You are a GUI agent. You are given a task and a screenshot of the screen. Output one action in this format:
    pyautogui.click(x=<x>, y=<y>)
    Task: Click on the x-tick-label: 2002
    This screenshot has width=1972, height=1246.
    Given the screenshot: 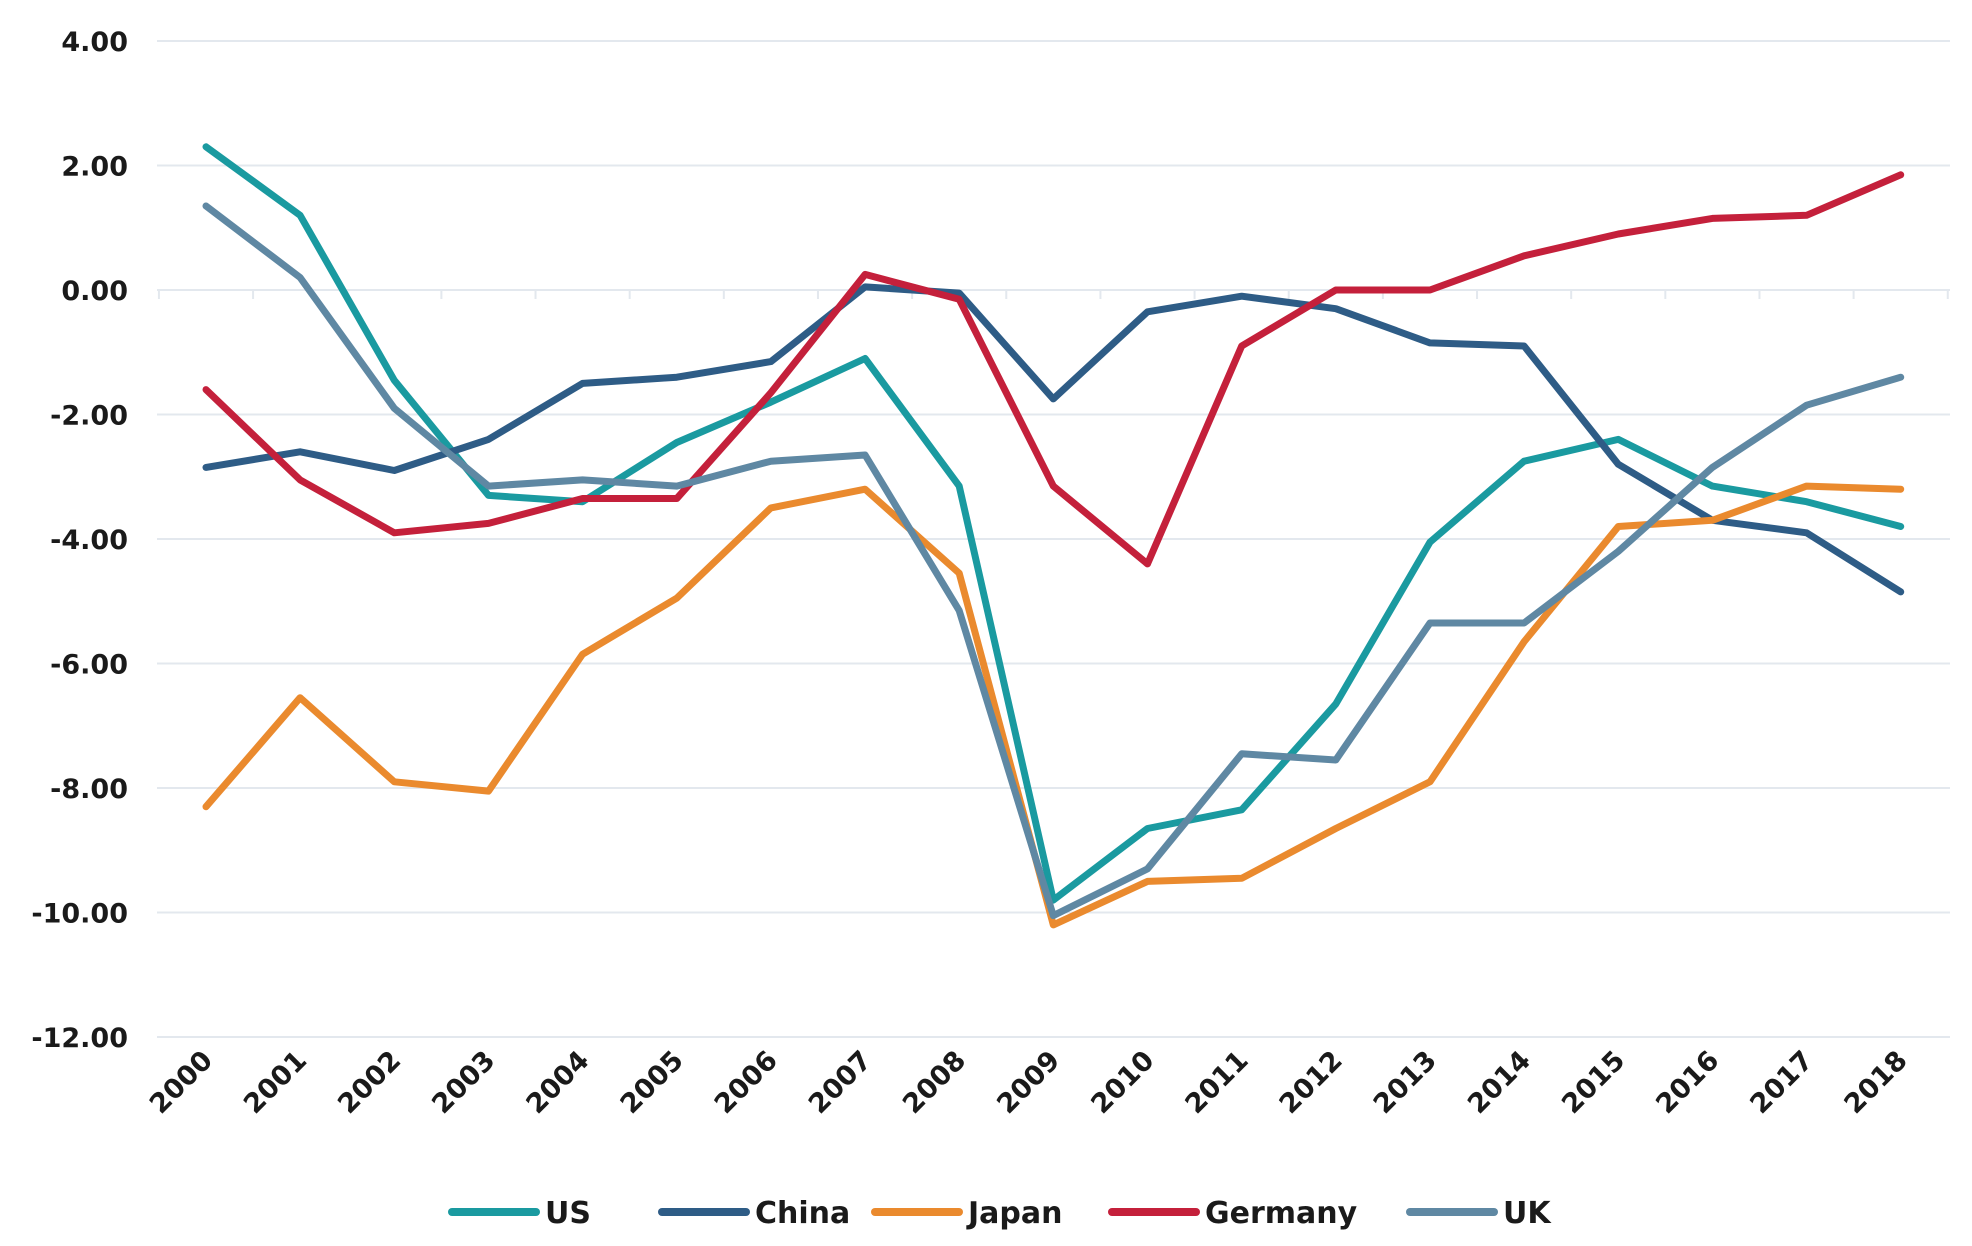 What is the action you would take?
    pyautogui.click(x=369, y=1082)
    